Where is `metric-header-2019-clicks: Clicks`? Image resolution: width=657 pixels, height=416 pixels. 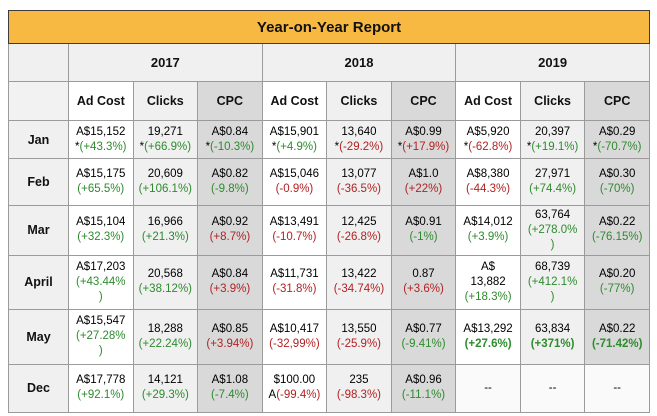
metric-header-2019-clicks: Clicks is located at coordinates (552, 101).